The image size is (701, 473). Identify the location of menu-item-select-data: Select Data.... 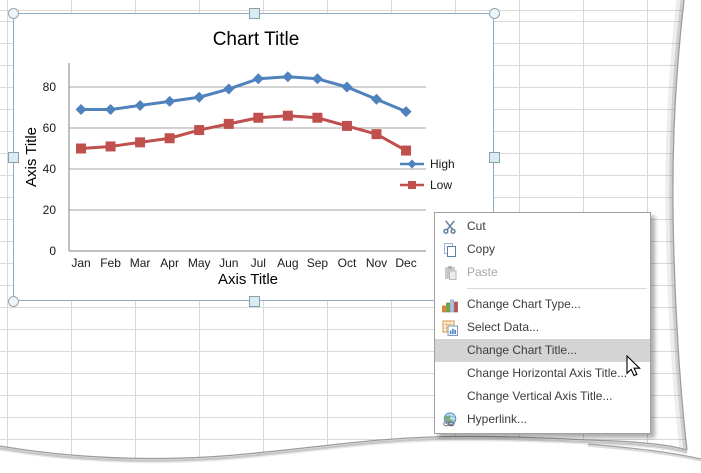
(542, 327).